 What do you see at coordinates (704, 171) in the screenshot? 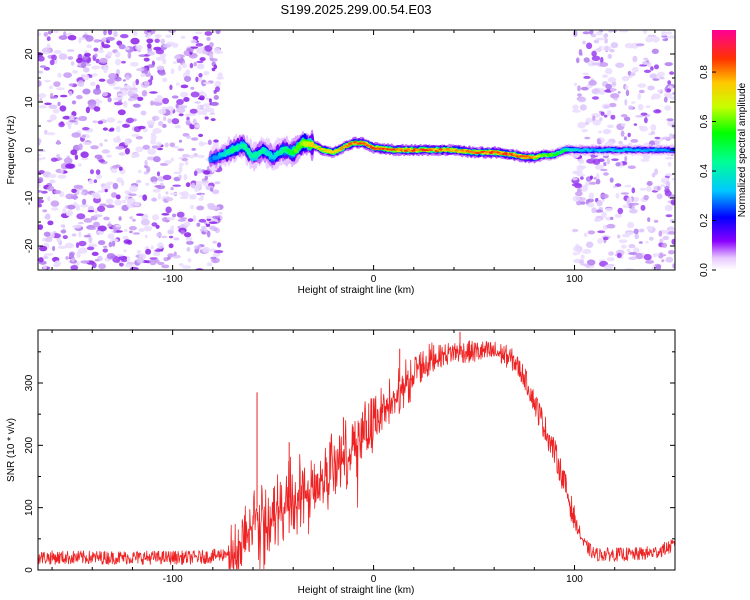
I see `colorbar-tick-label: 0.4` at bounding box center [704, 171].